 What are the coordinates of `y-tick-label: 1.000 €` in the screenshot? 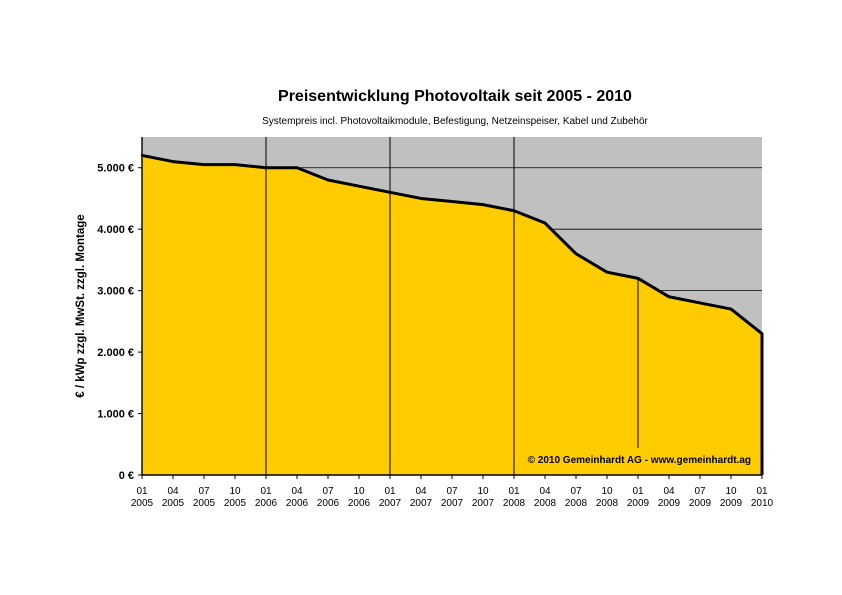 It's located at (115, 415).